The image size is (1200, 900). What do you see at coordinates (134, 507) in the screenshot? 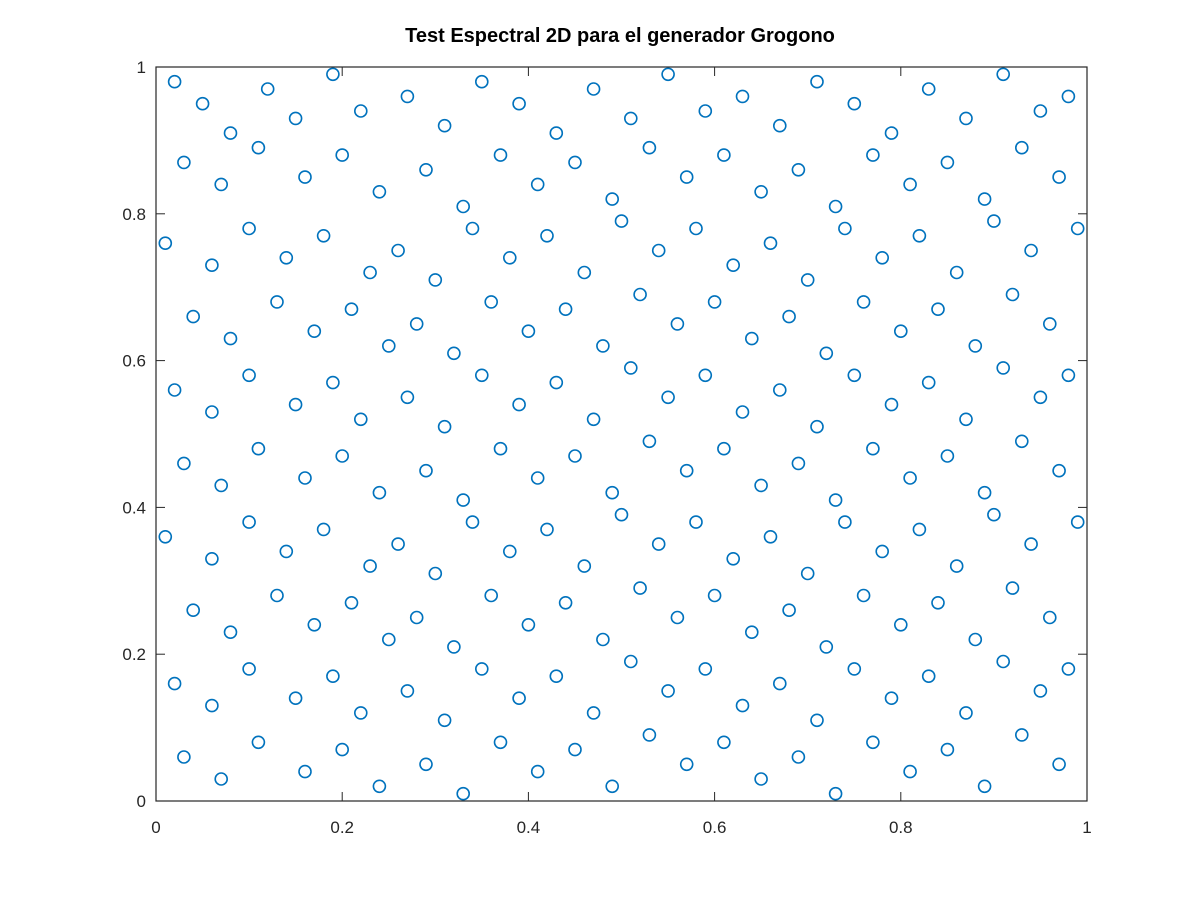
I see `y-tick-label: 0.4` at bounding box center [134, 507].